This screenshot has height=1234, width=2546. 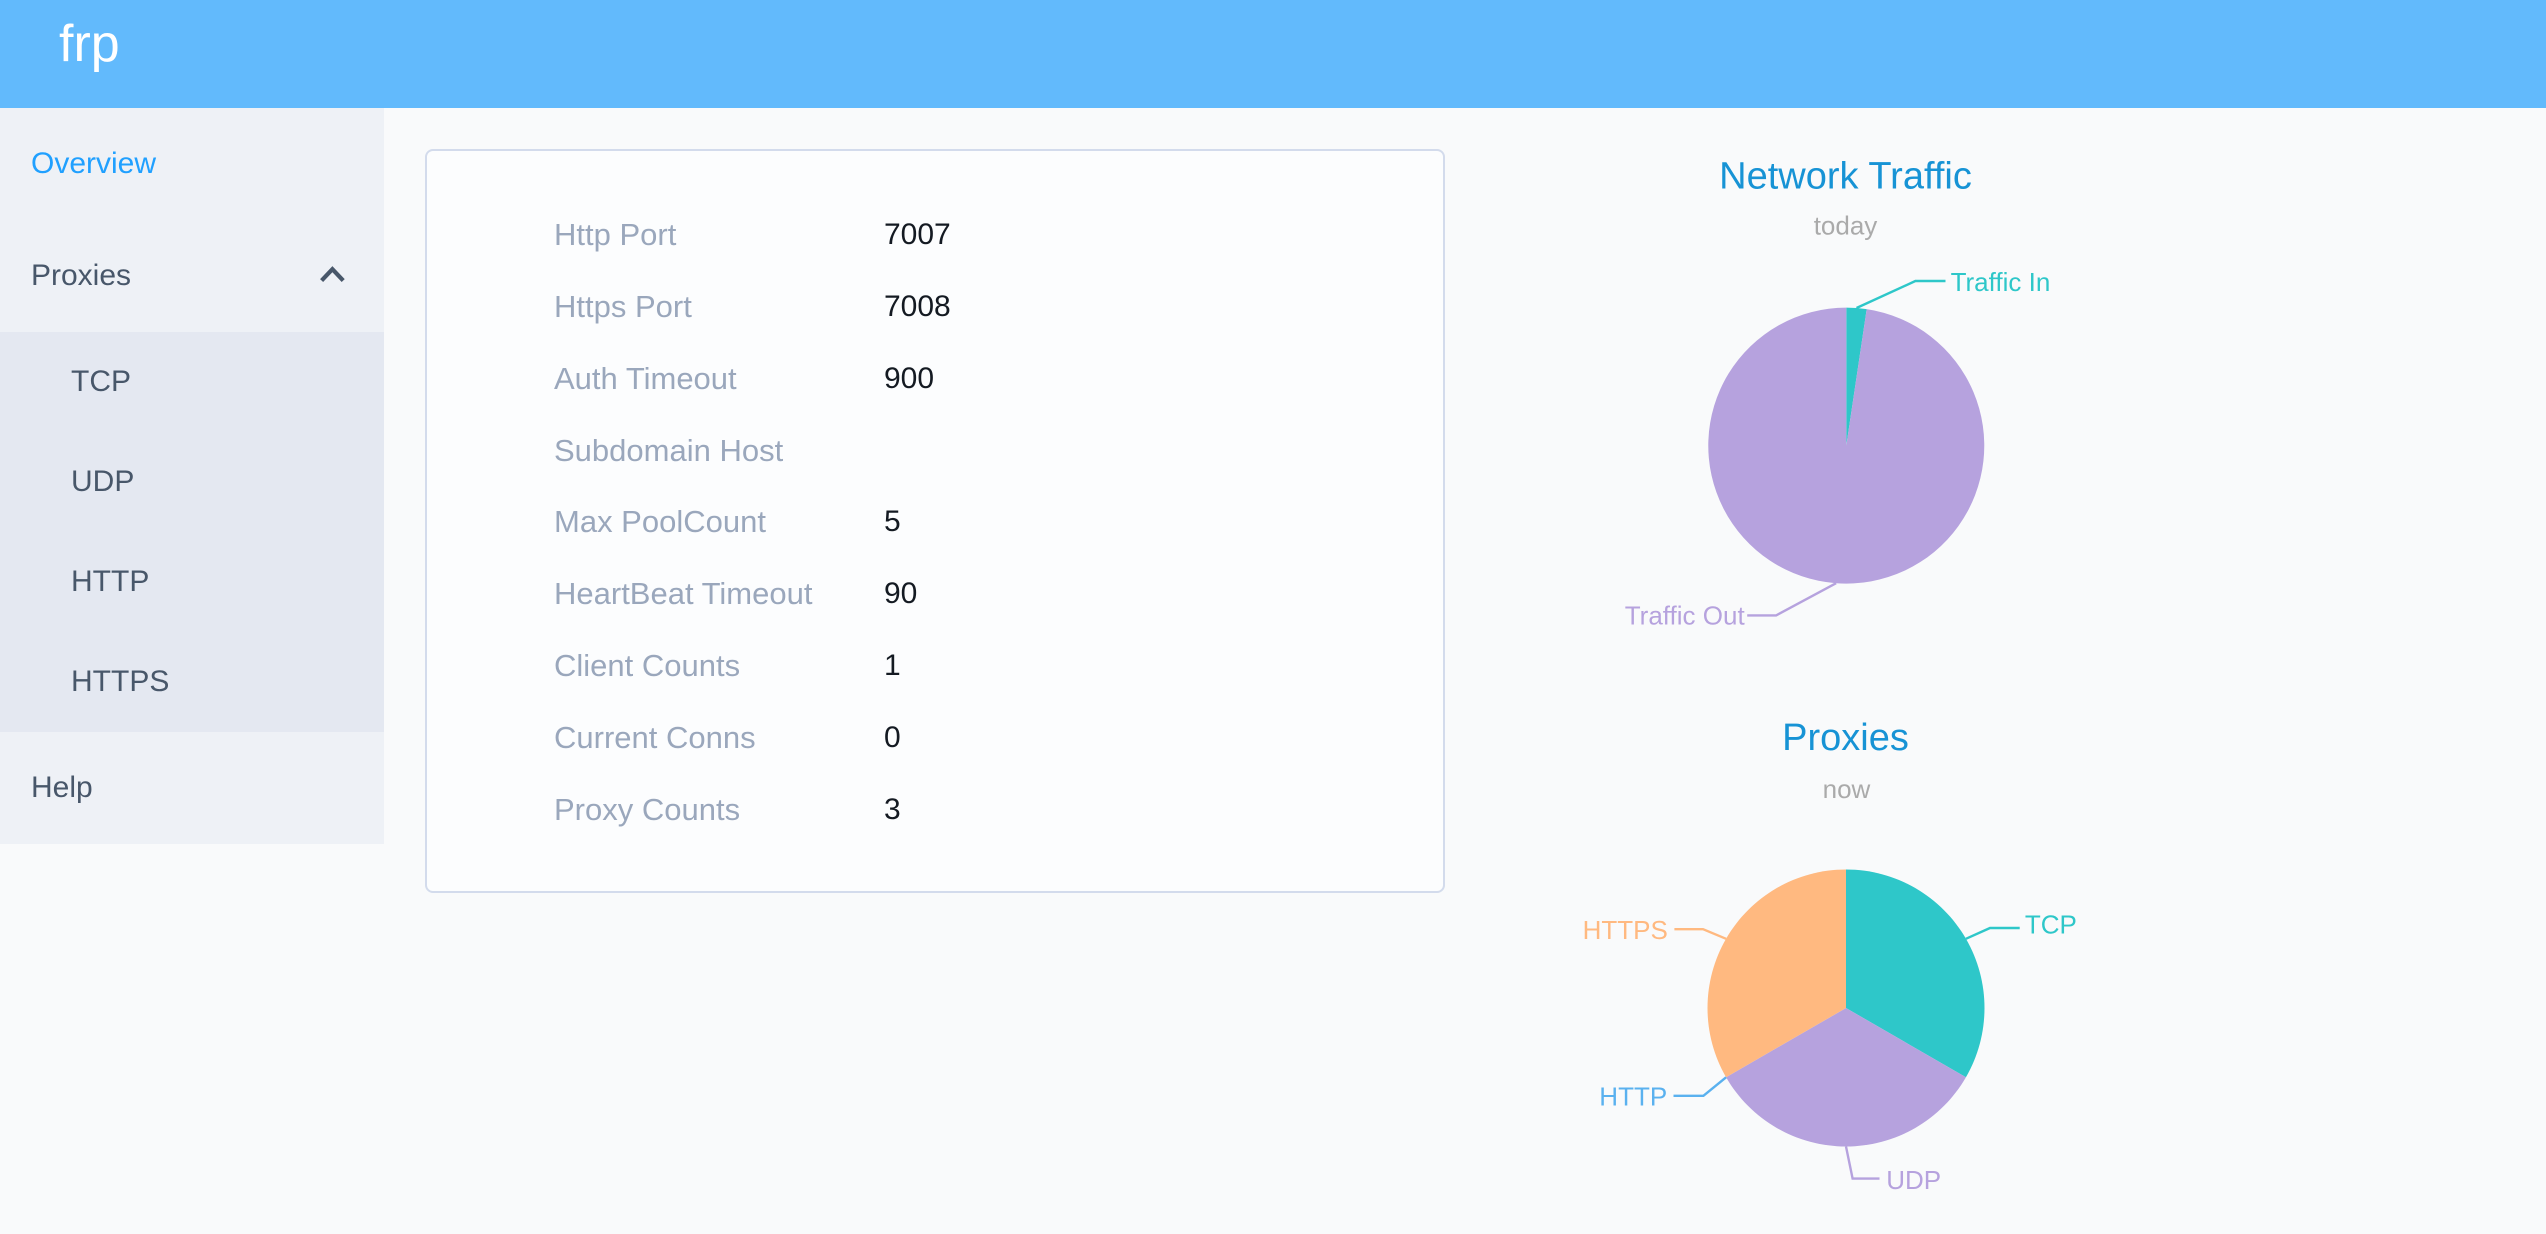 What do you see at coordinates (1633, 1096) in the screenshot?
I see `svg-text: HTTP` at bounding box center [1633, 1096].